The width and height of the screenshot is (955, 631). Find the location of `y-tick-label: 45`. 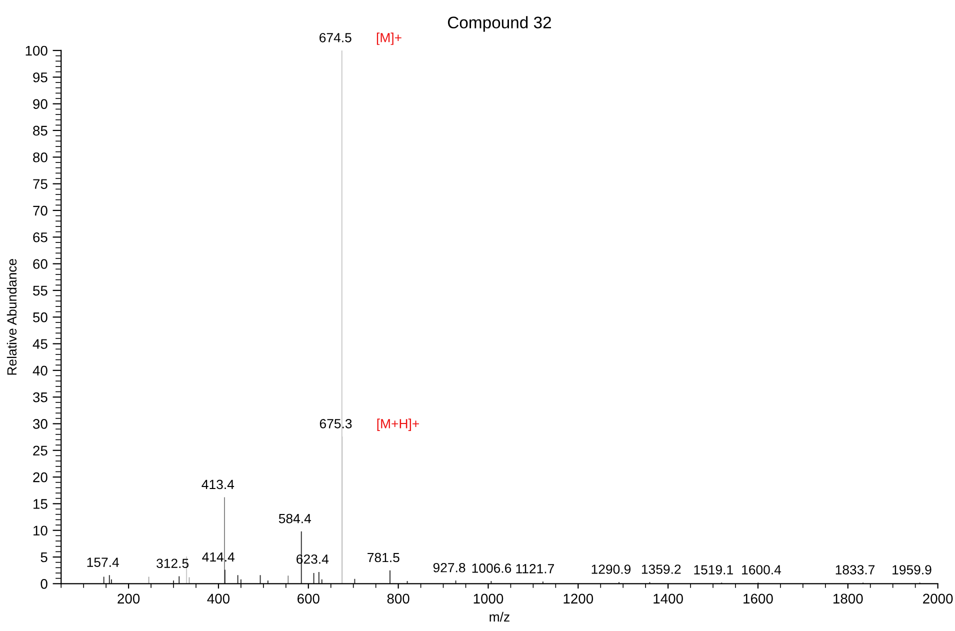

y-tick-label: 45 is located at coordinates (40, 344).